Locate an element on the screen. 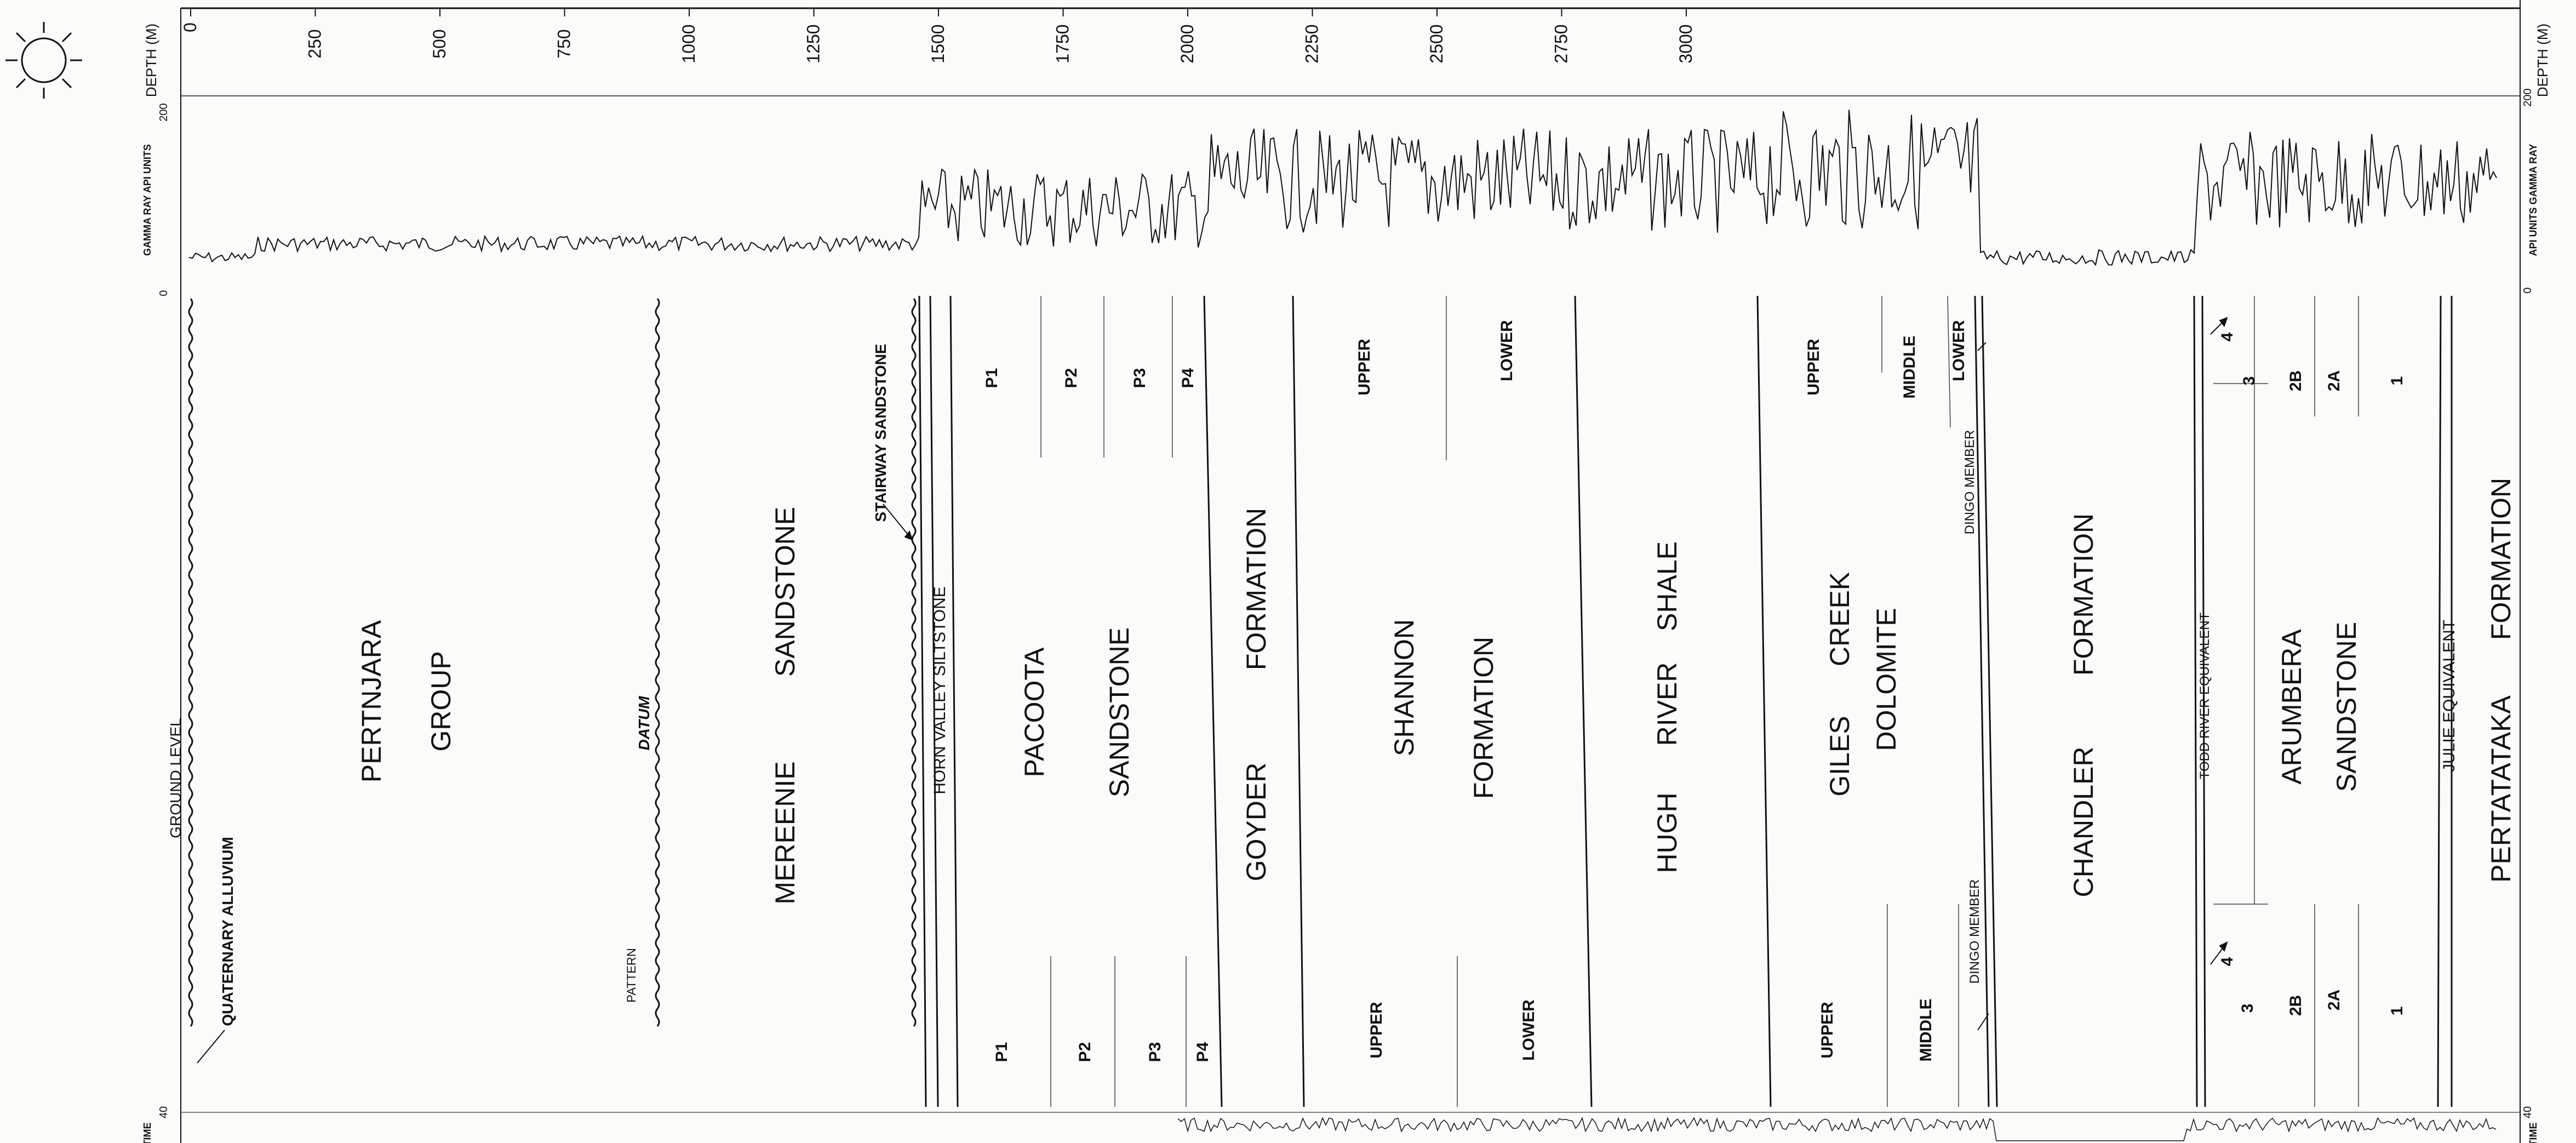  subunit-p1-top: P1 is located at coordinates (992, 378).